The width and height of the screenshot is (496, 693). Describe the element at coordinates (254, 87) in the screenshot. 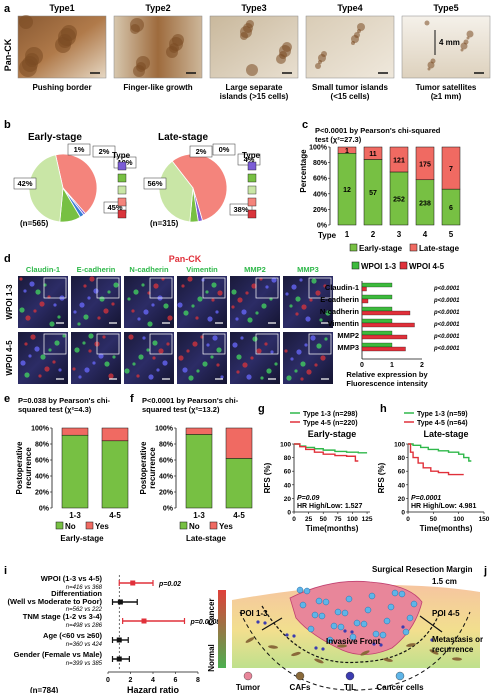

I see `a-caption-3: Large separate` at that location.